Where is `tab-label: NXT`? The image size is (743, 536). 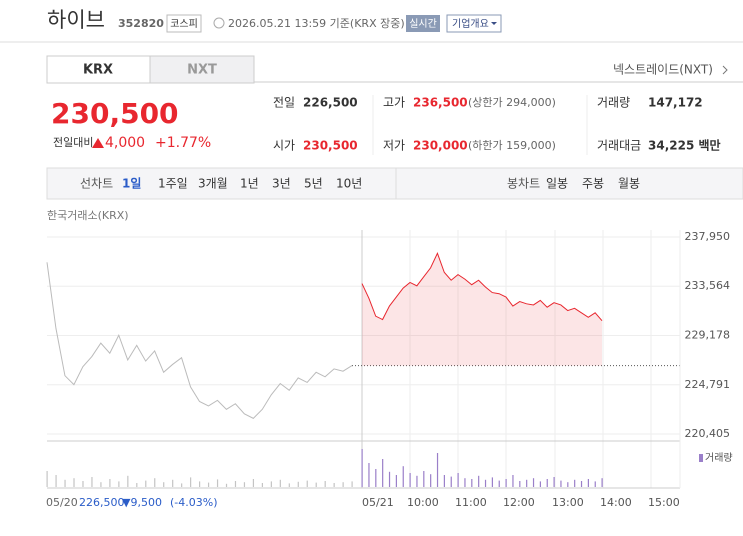 tab-label: NXT is located at coordinates (202, 70).